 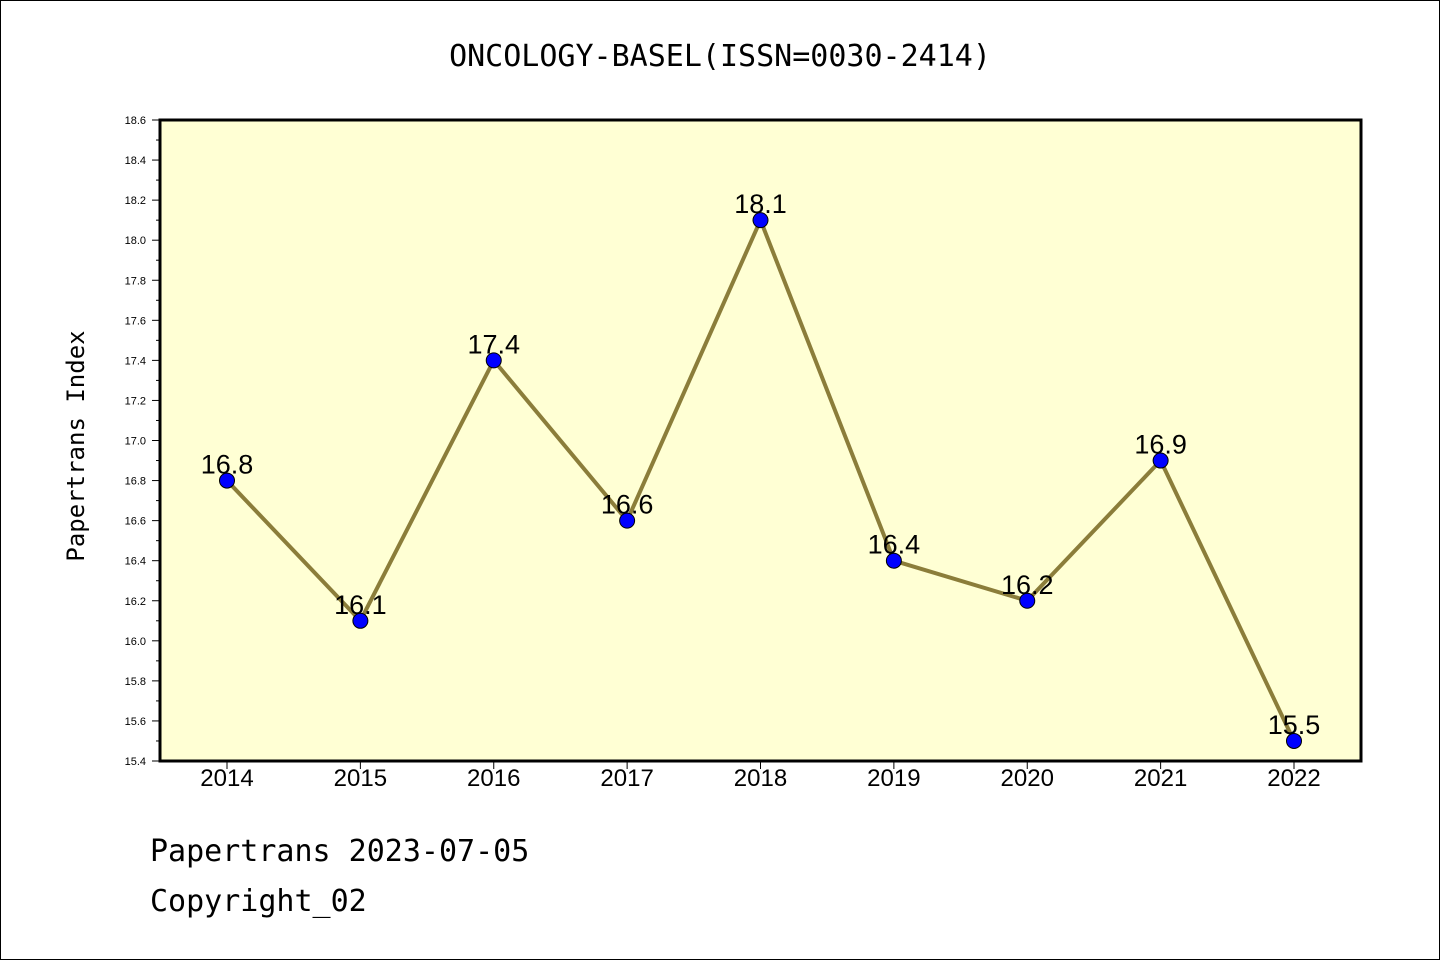 What do you see at coordinates (493, 344) in the screenshot?
I see `data-label: 17.4` at bounding box center [493, 344].